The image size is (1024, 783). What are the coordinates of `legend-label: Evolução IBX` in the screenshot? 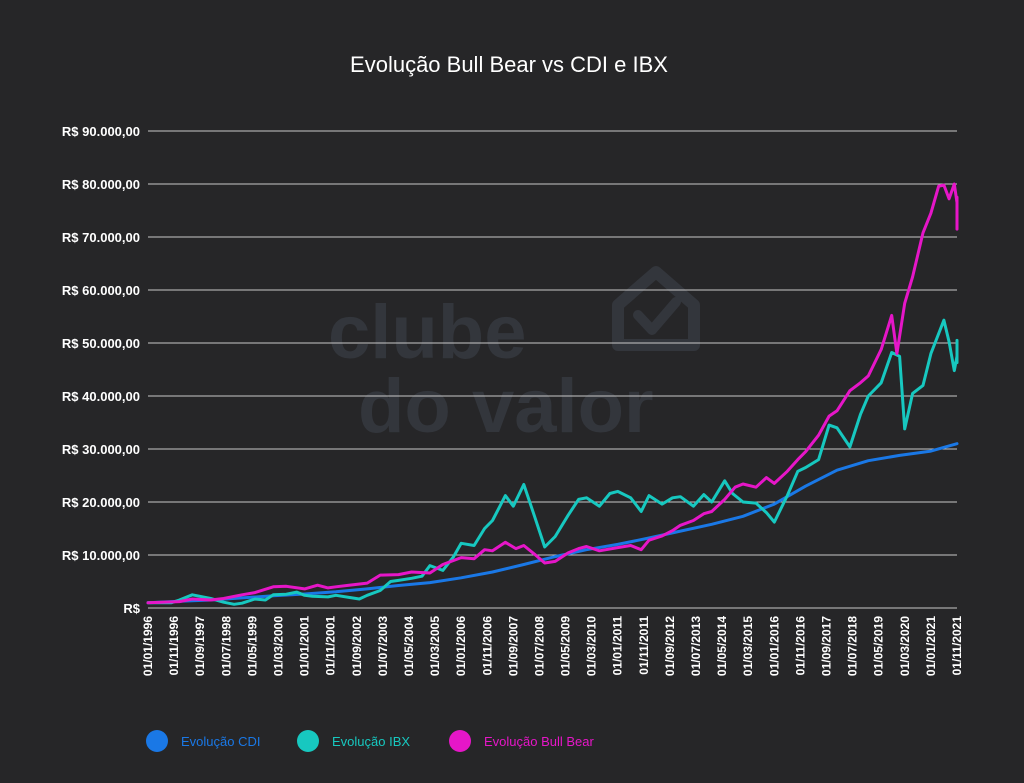 It's located at (371, 741).